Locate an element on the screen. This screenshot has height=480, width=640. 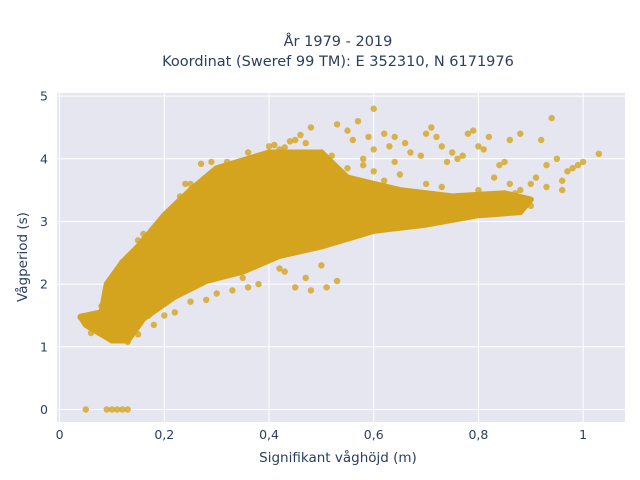
x-tick-label-4: 0,8 is located at coordinates (478, 434).